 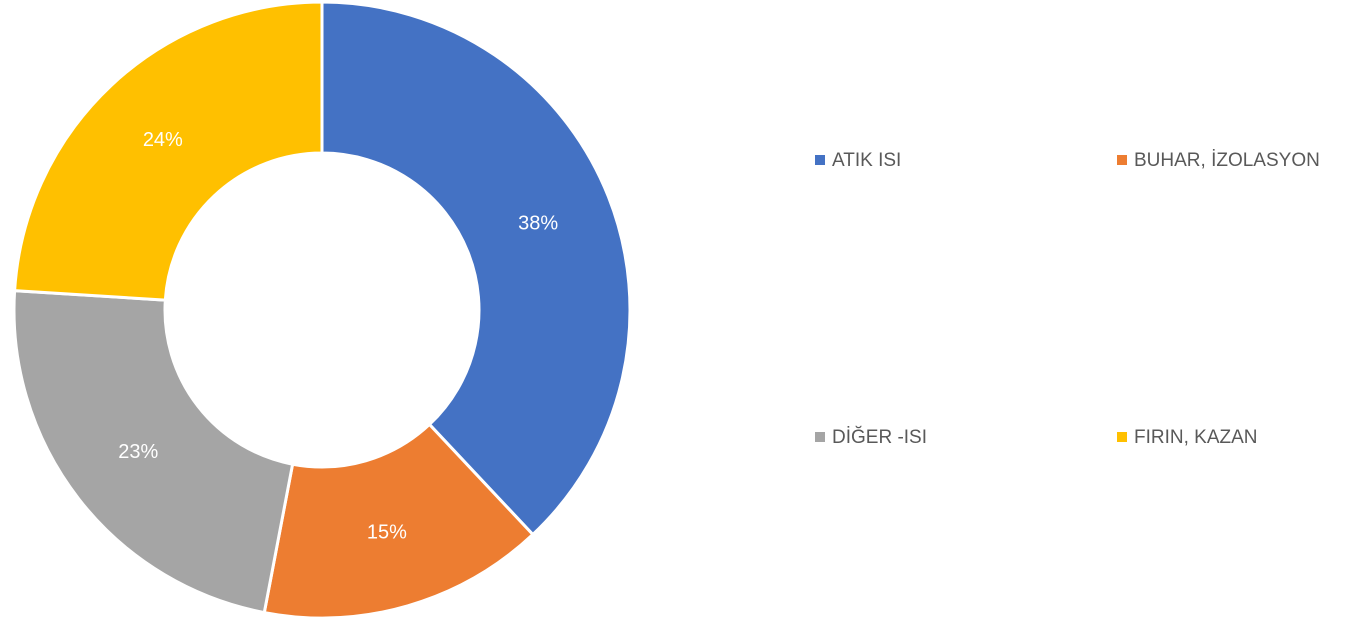 I want to click on legend-label: FIRIN, KAZAN, so click(x=1196, y=437).